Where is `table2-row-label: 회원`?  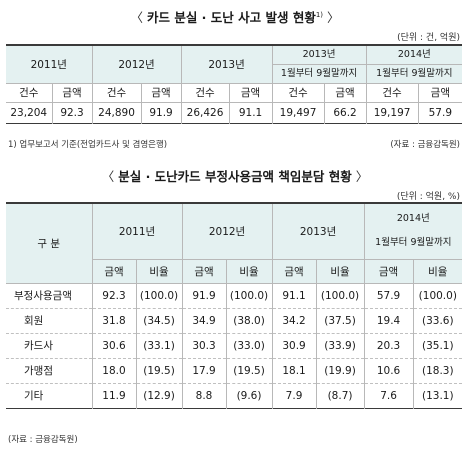
table2-row-label: 회원 is located at coordinates (49, 320).